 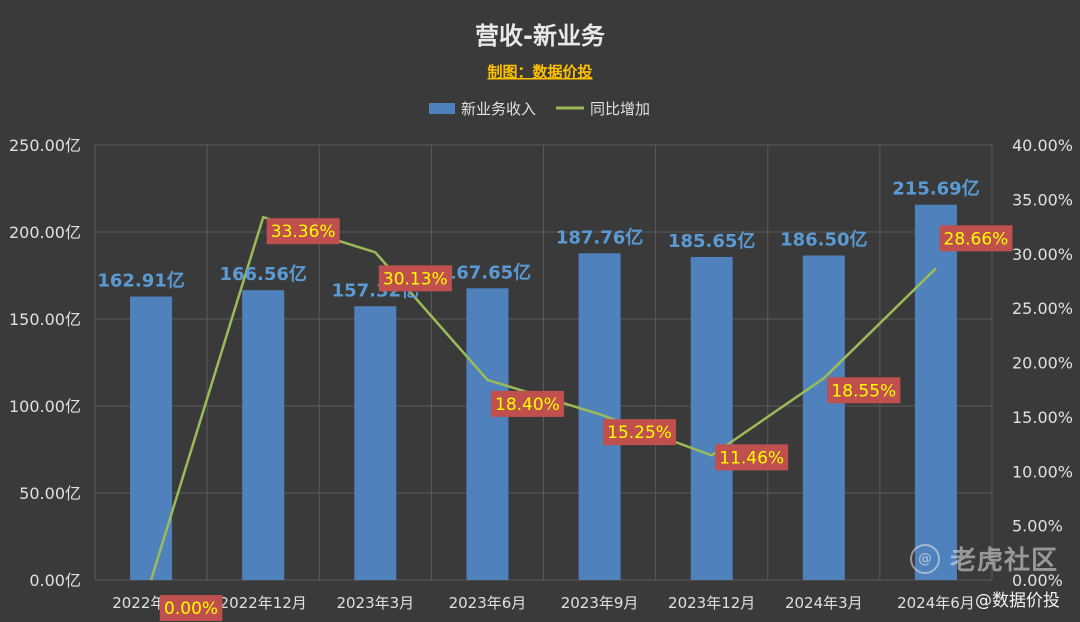 What do you see at coordinates (375, 603) in the screenshot?
I see `x-tick-label: 2023年3月` at bounding box center [375, 603].